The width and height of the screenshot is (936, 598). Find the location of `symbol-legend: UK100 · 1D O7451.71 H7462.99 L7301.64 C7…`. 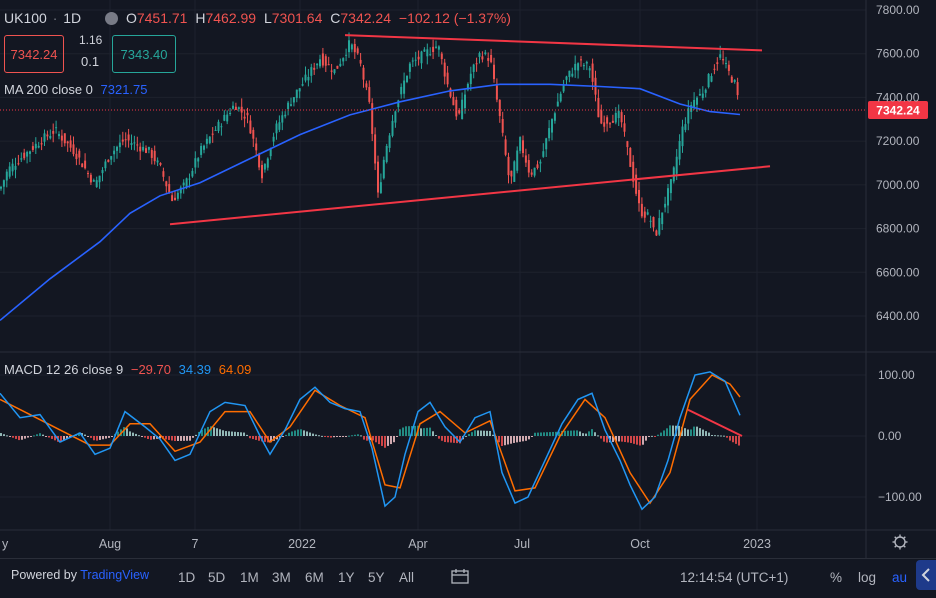

symbol-legend: UK100 · 1D O7451.71 H7462.99 L7301.64 C7… is located at coordinates (257, 18).